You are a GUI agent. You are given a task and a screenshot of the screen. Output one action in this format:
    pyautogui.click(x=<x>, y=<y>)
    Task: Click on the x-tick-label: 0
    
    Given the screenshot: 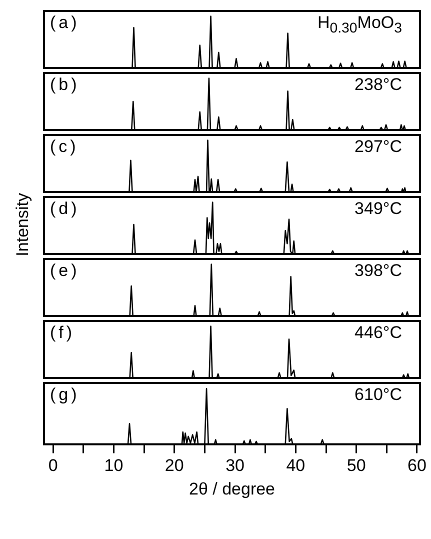 What is the action you would take?
    pyautogui.click(x=53, y=466)
    